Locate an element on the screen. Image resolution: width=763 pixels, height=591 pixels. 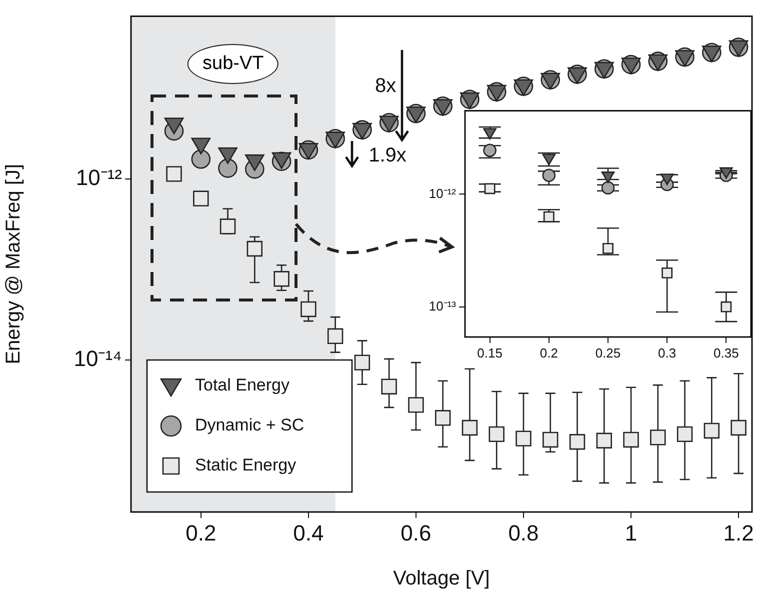
x-tick-label: 0.8 is located at coordinates (523, 533).